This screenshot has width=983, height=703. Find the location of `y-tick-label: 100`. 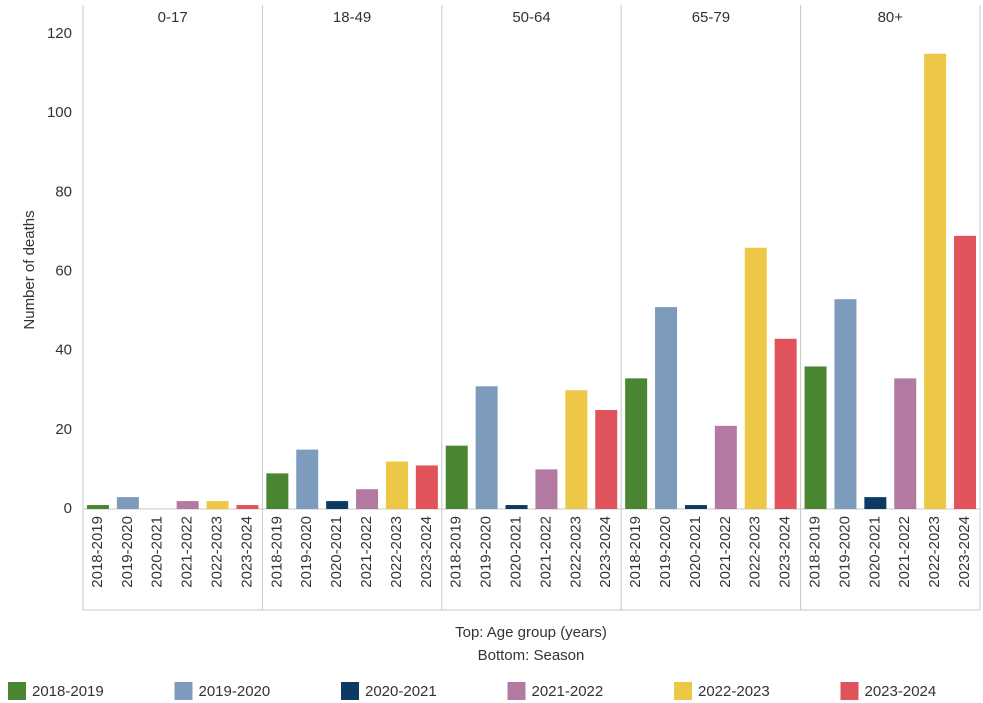

y-tick-label: 100 is located at coordinates (59, 112).